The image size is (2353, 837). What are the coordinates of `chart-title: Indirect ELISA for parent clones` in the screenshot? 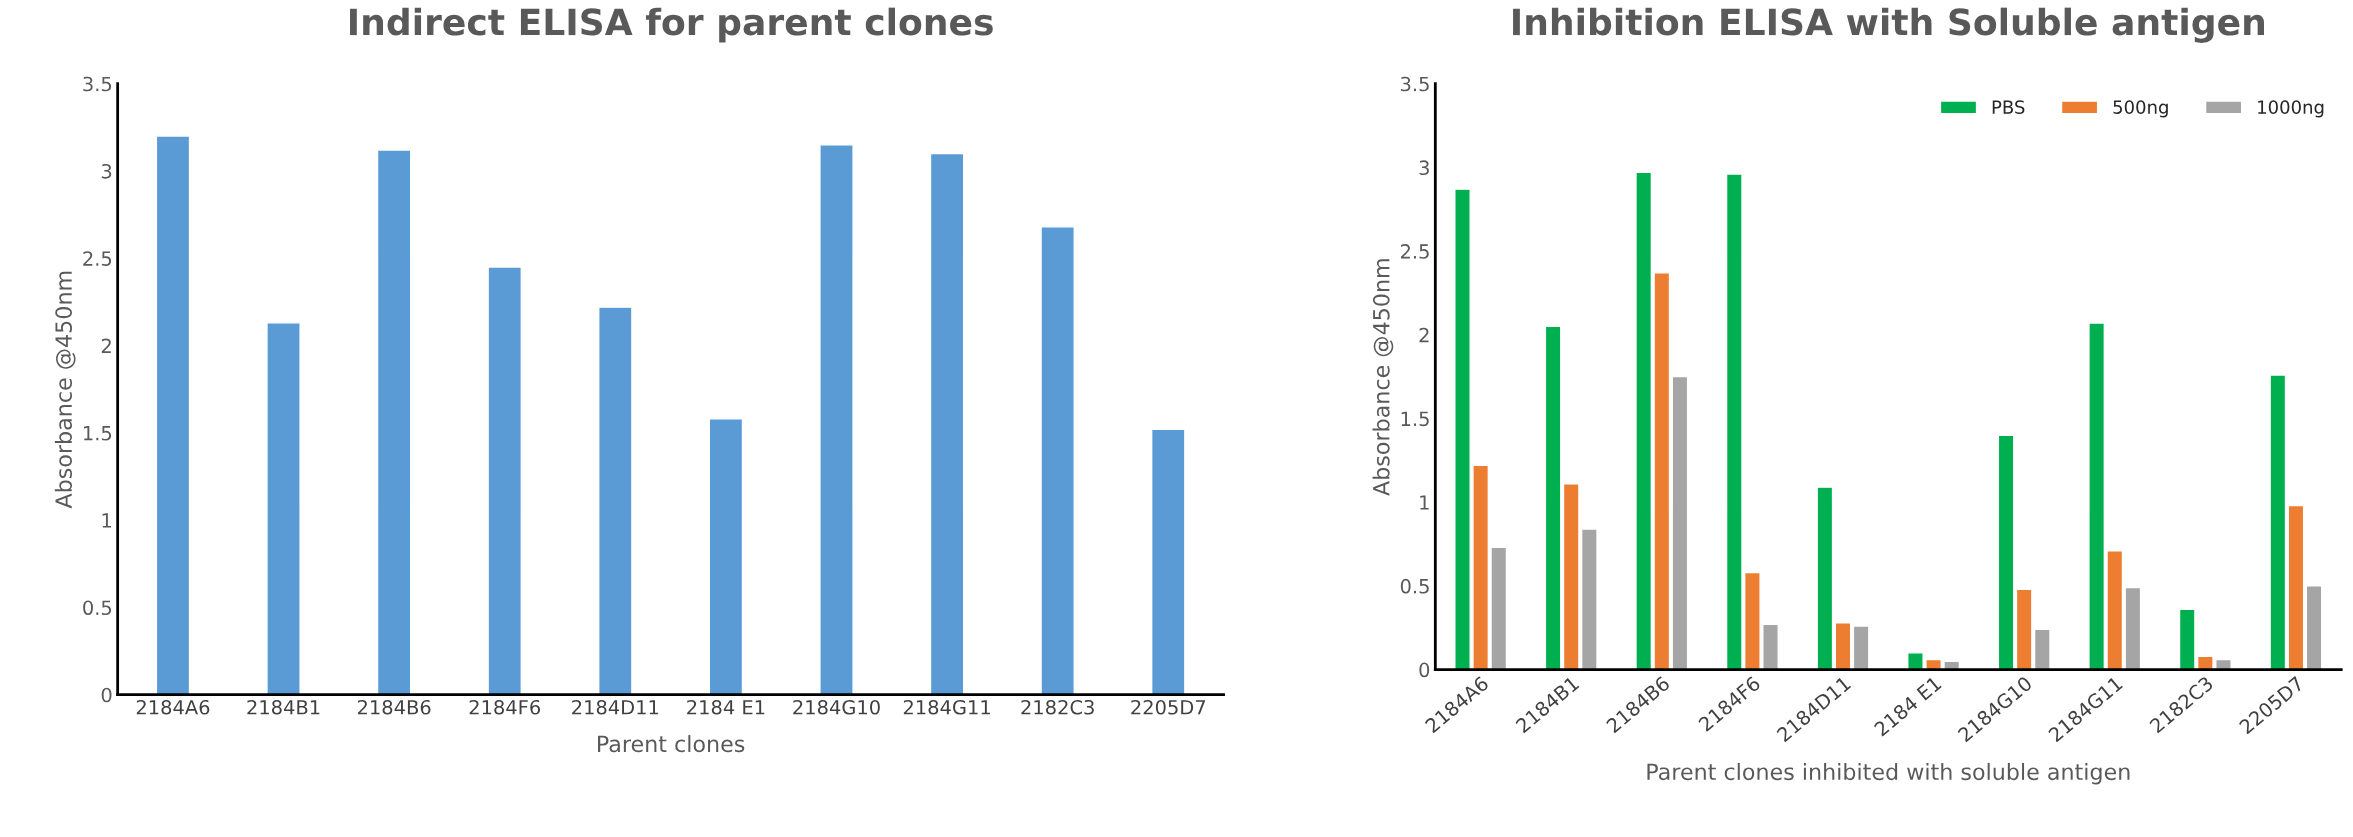 It's located at (671, 25).